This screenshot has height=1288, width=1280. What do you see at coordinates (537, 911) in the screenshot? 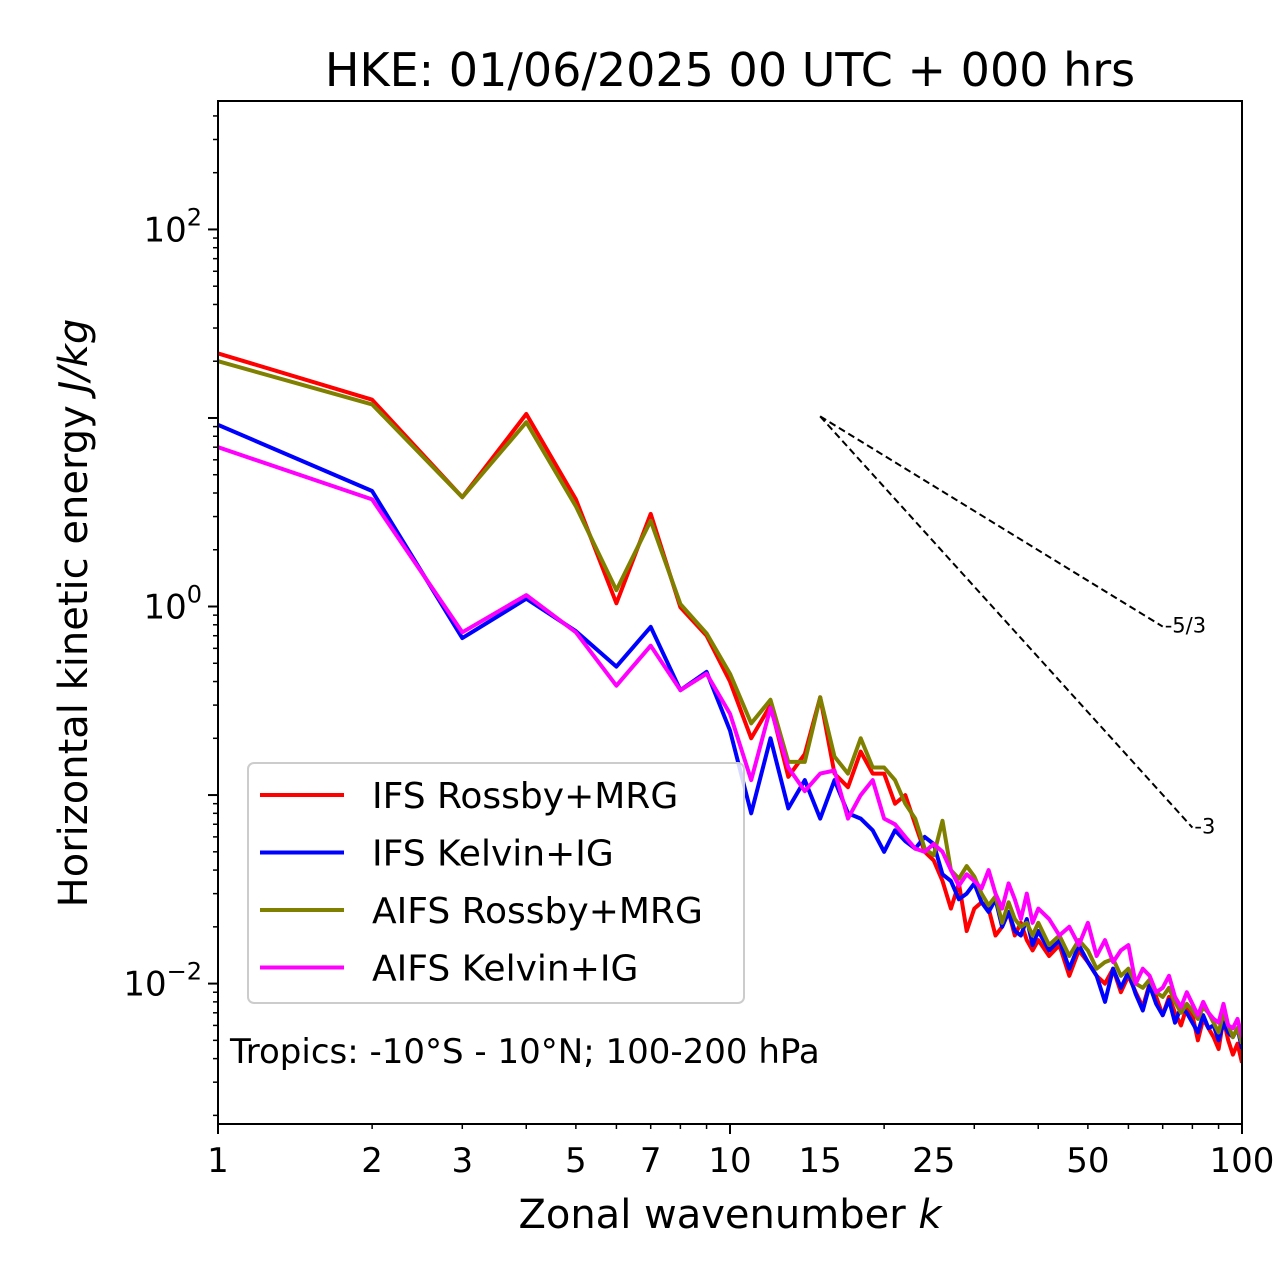
I see `legend-entry-label: AIFS Rossby+MRG` at bounding box center [537, 911].